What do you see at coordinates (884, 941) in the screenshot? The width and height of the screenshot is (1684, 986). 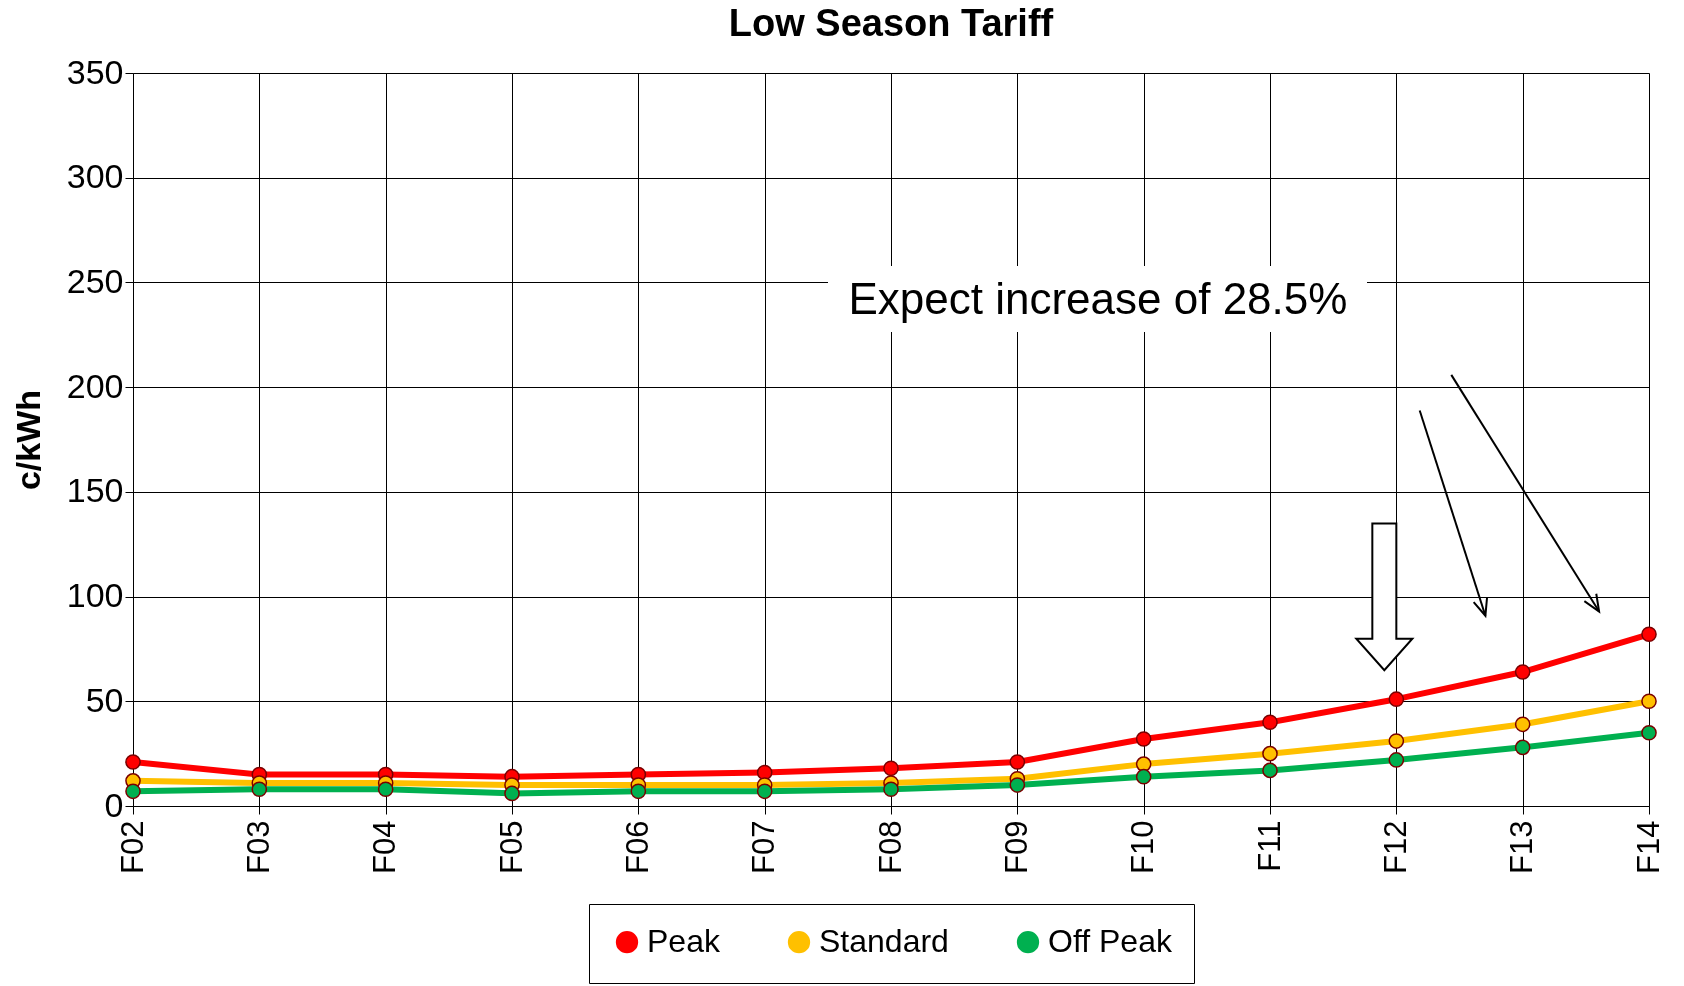 I see `legend-label: Standard` at bounding box center [884, 941].